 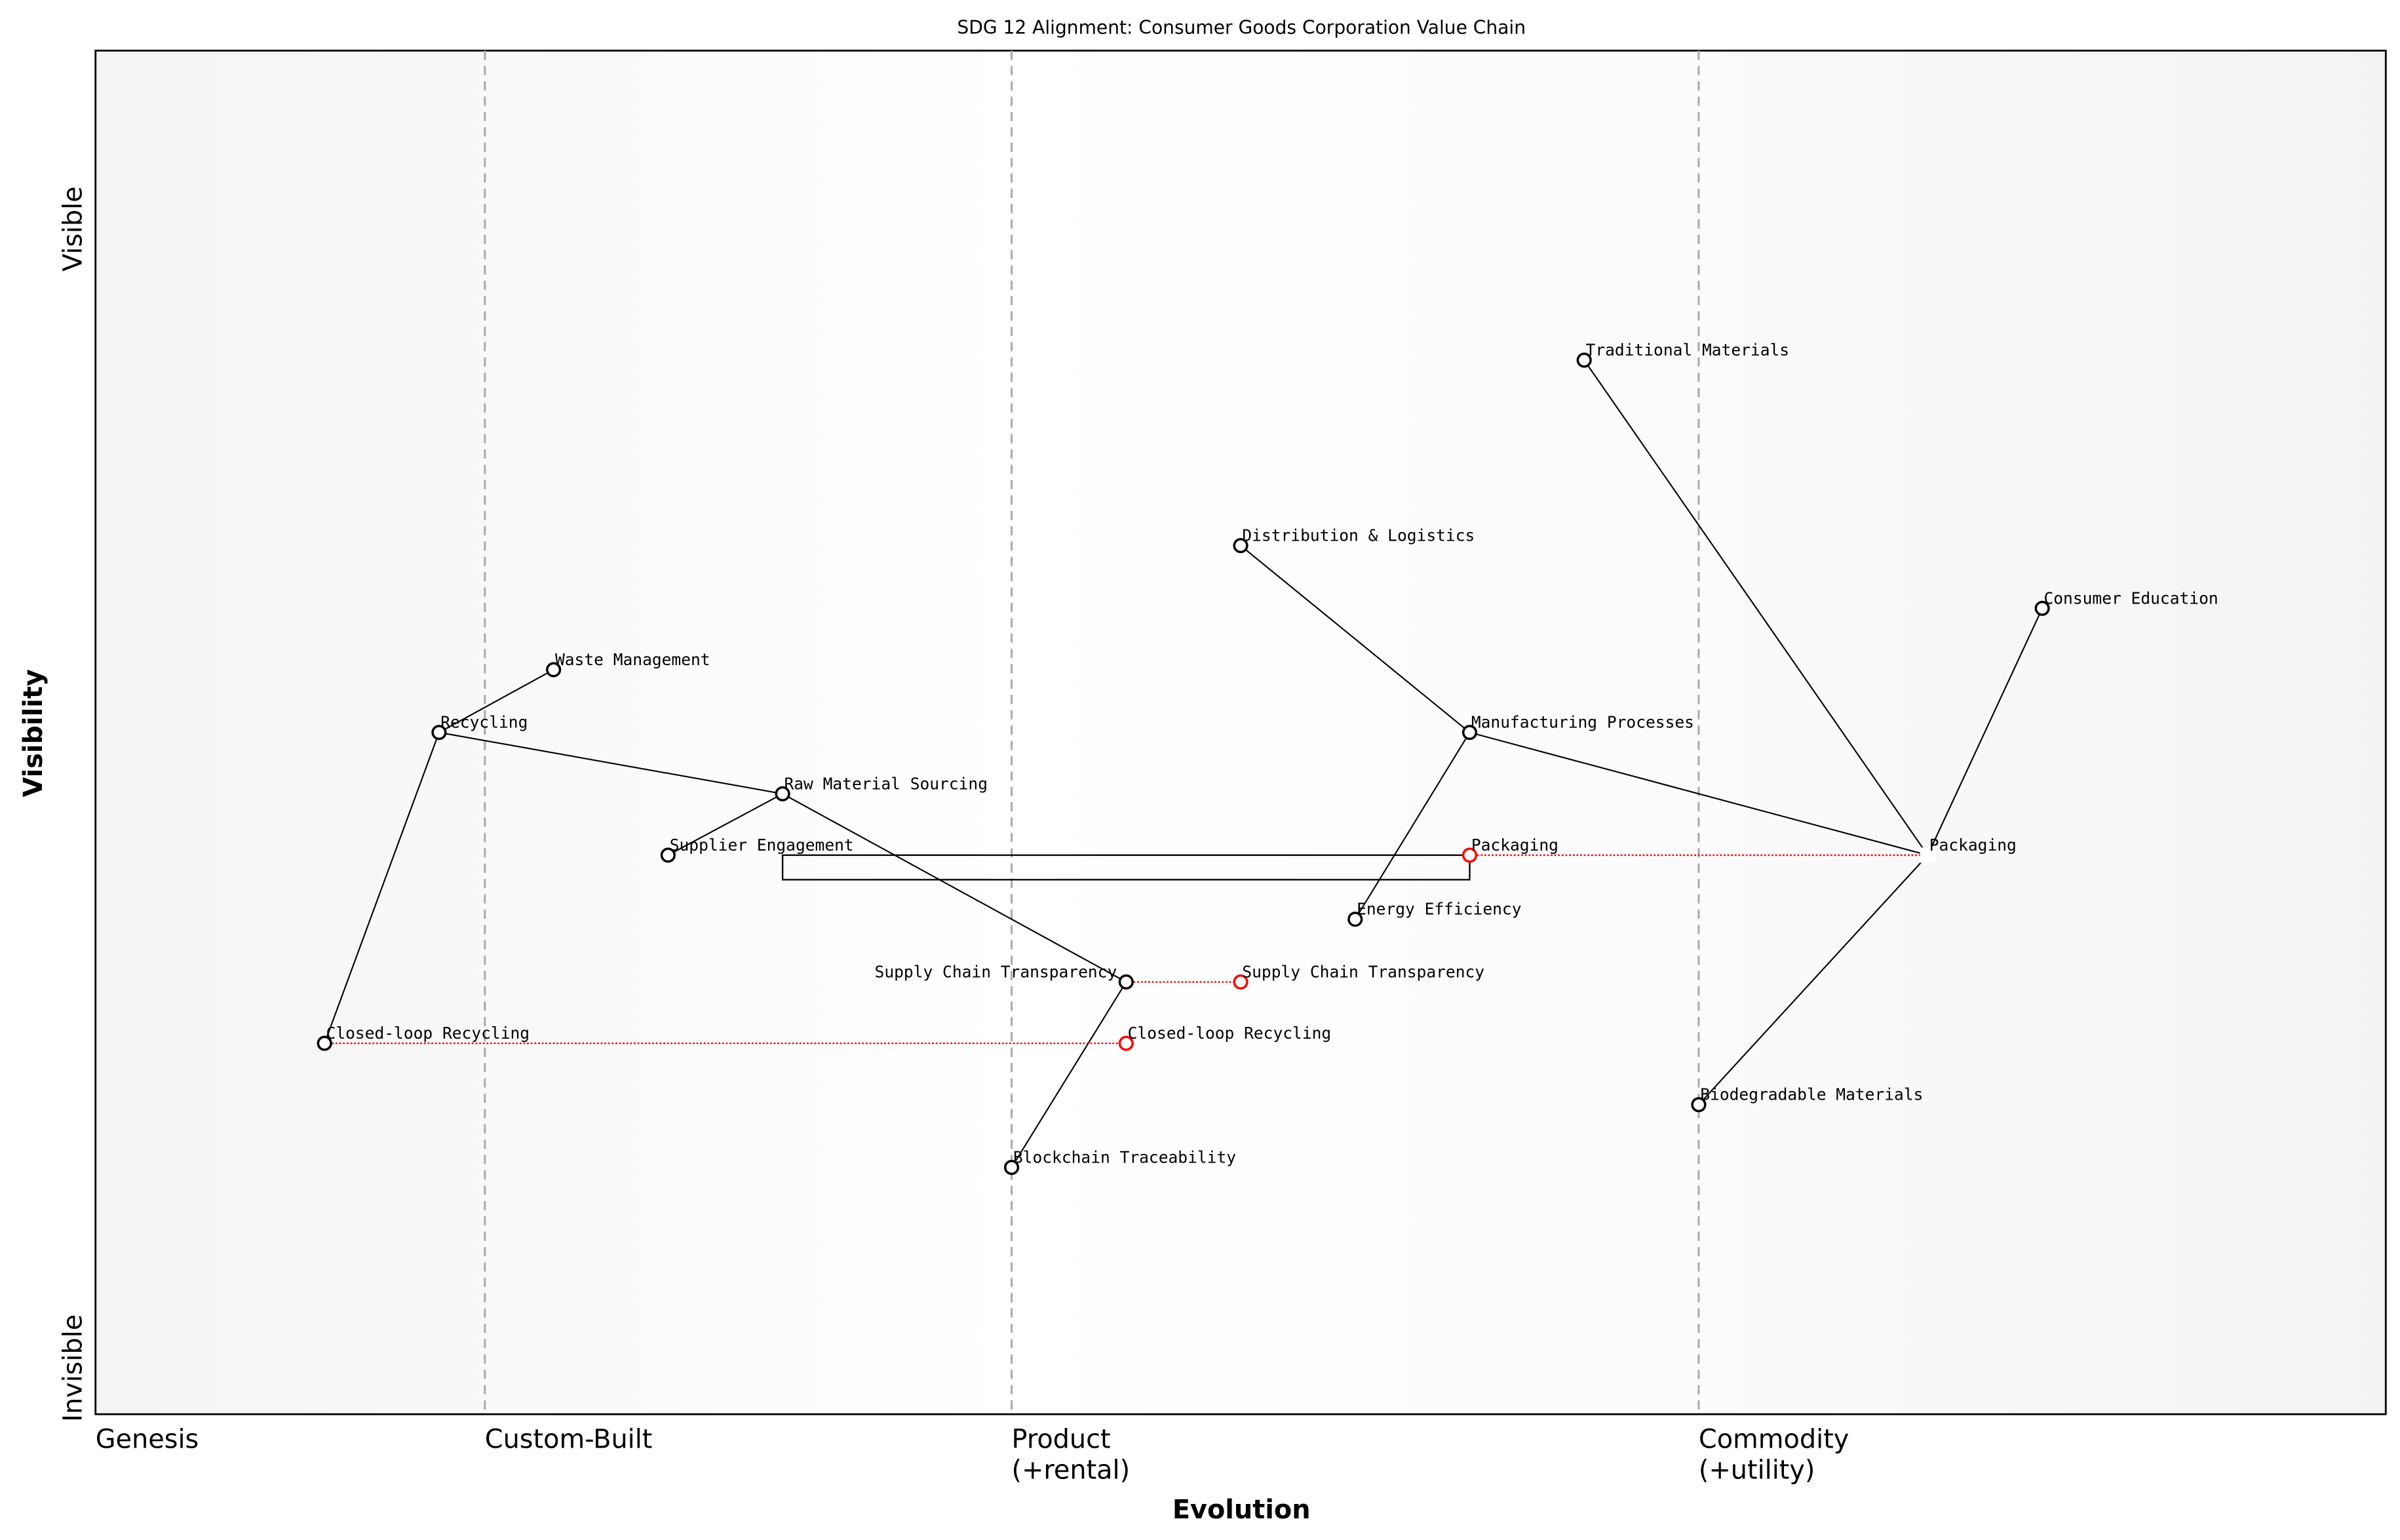 I want to click on component-node: Distribution & Logistics, so click(x=1354, y=540).